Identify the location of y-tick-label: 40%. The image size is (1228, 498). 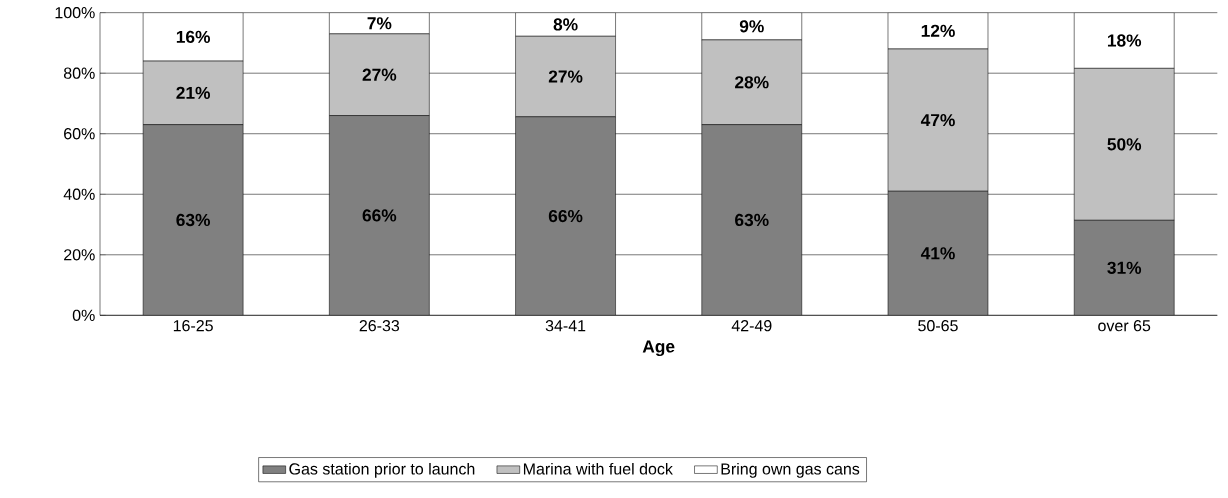
(79, 194).